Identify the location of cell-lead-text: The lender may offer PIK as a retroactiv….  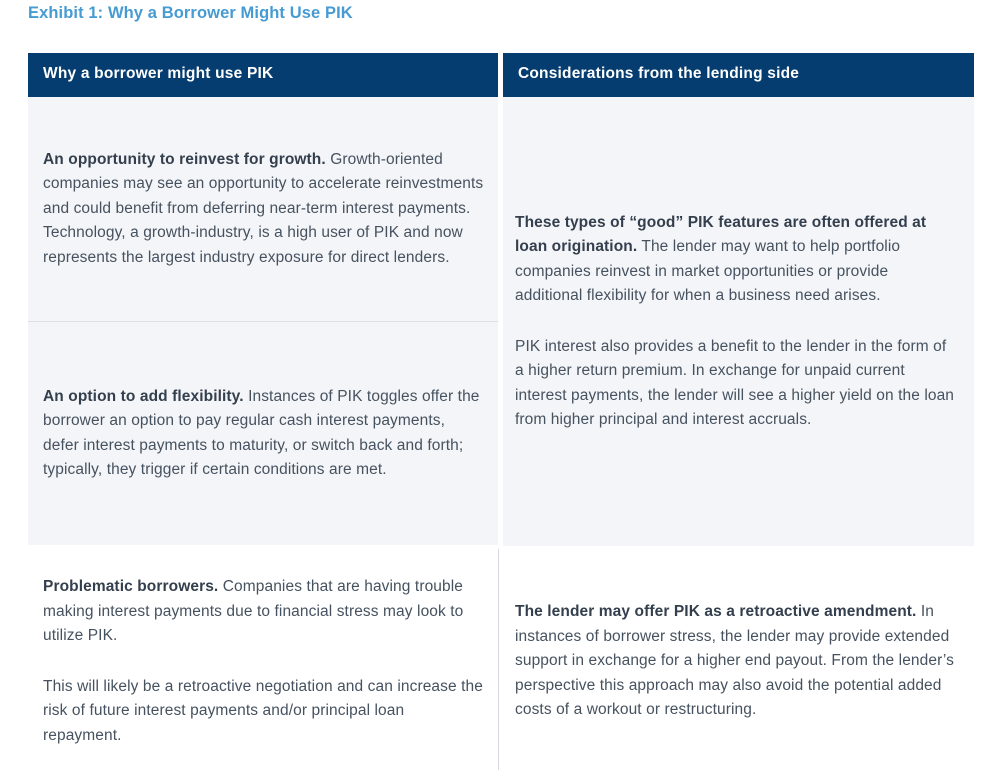
(716, 612).